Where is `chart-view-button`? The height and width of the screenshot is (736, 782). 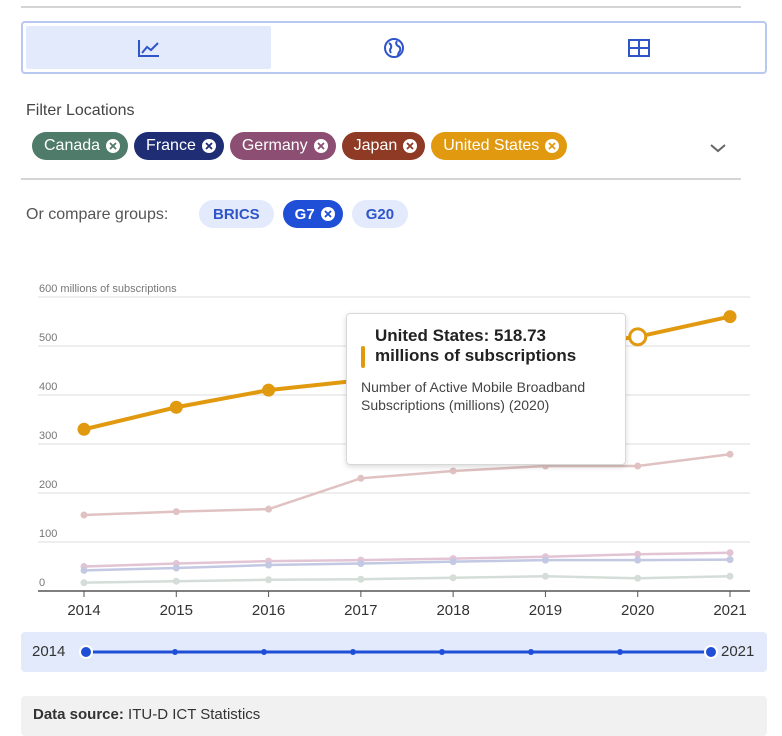 chart-view-button is located at coordinates (149, 47).